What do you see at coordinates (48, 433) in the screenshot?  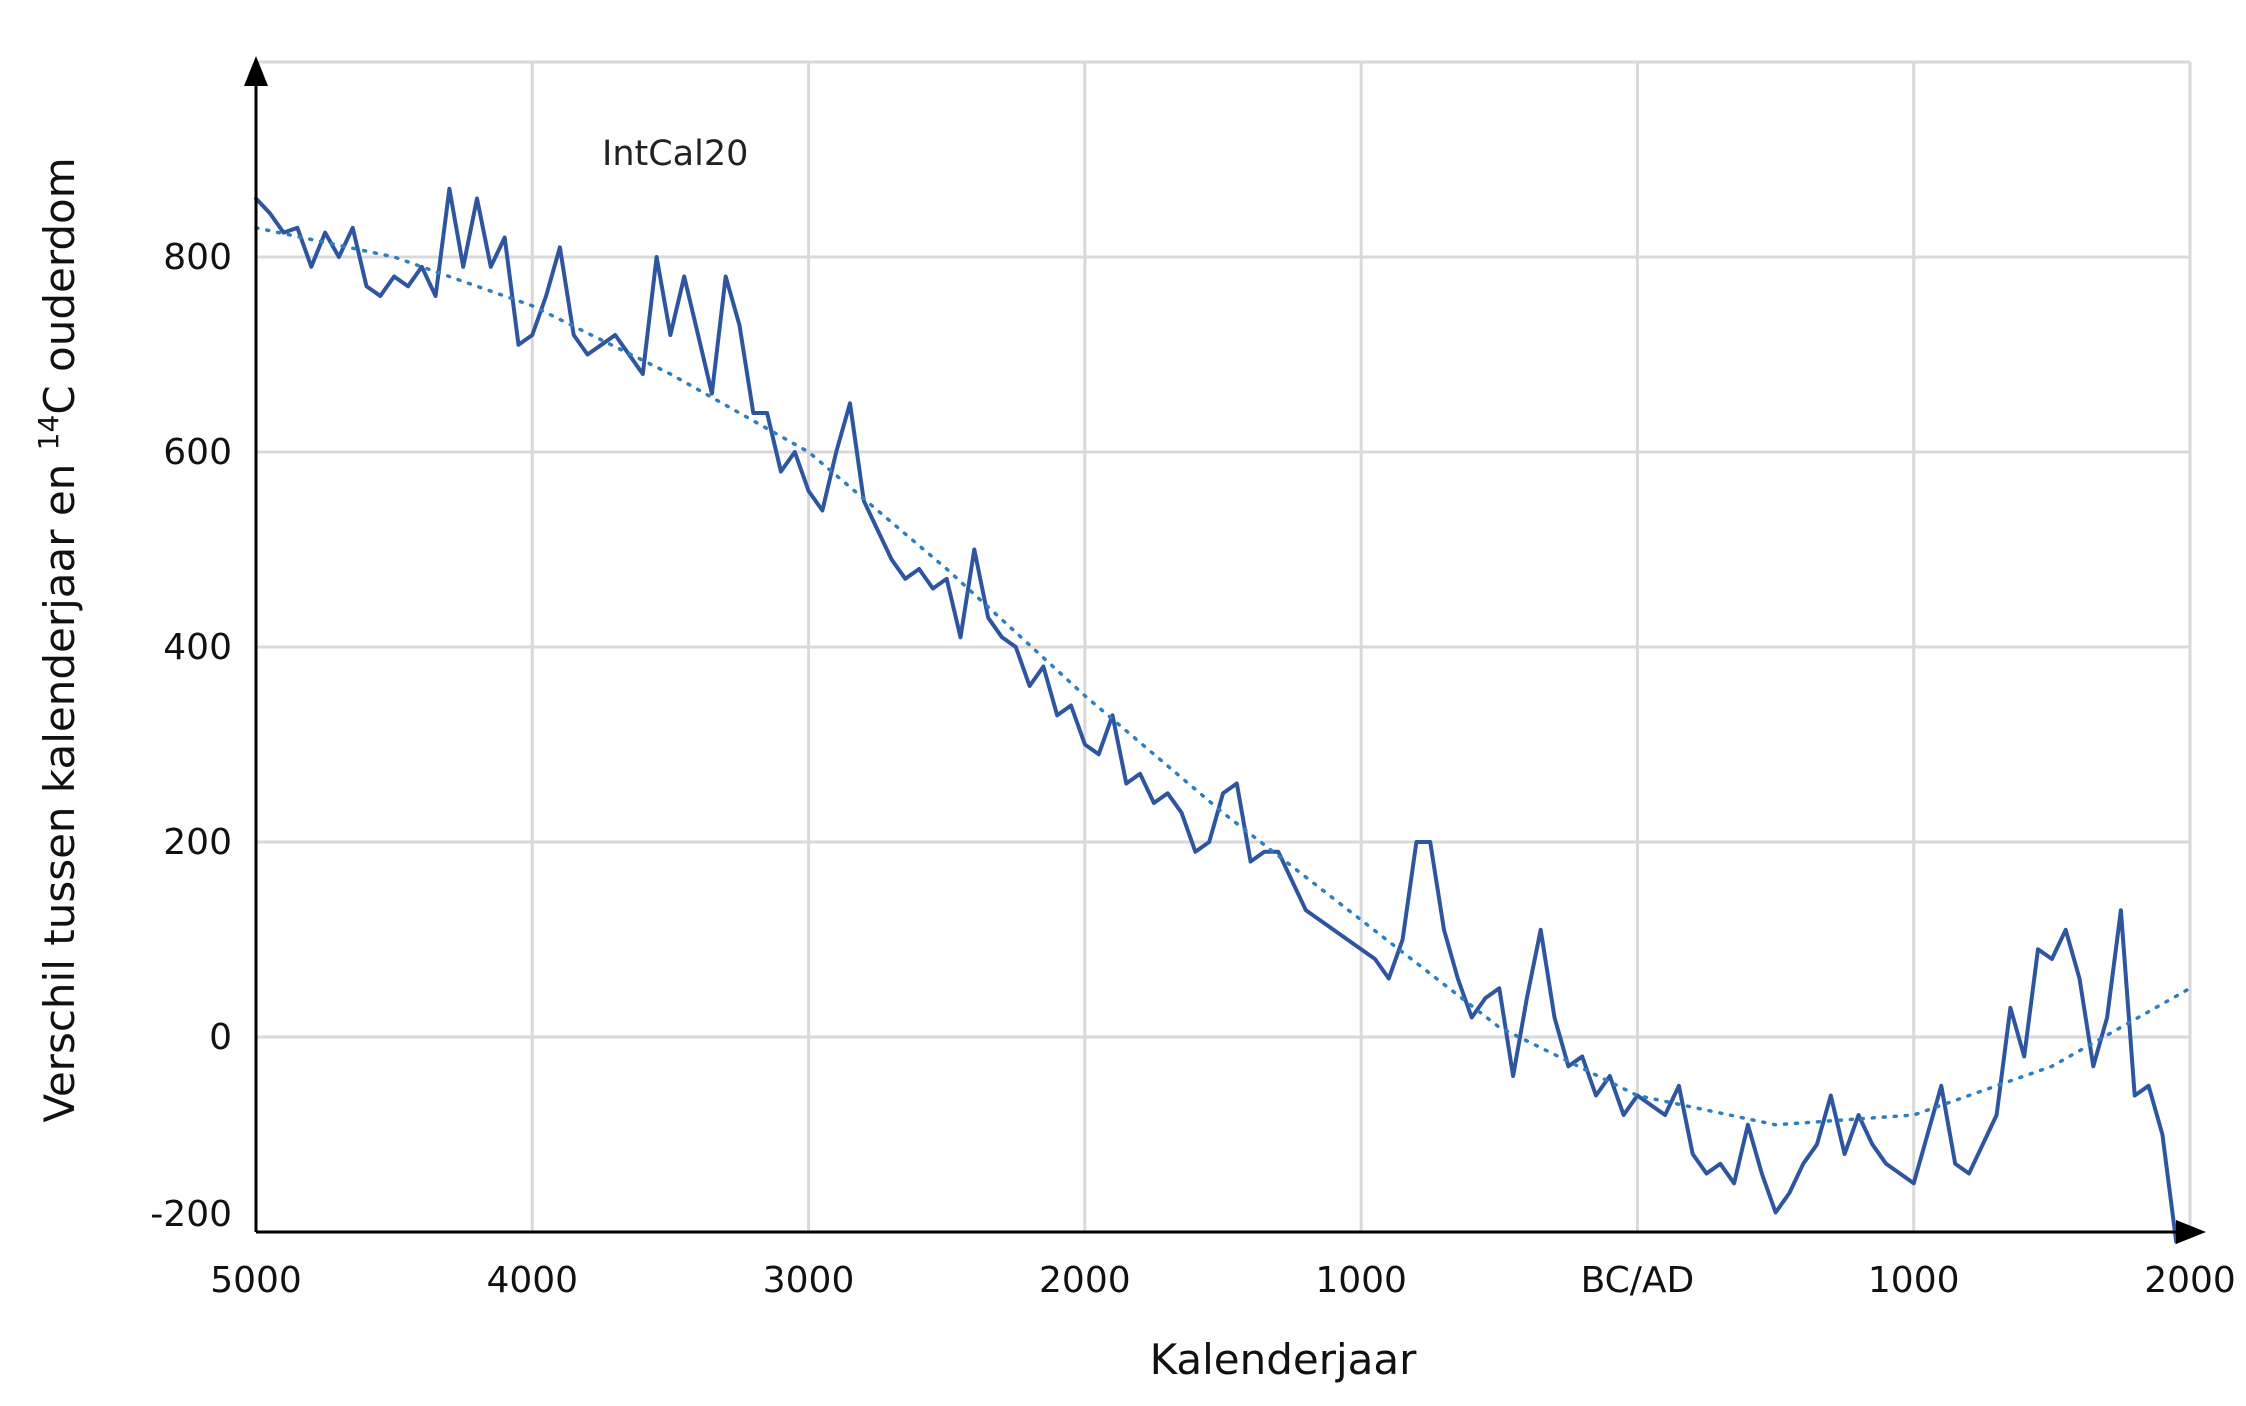 I see `y-axis-title-superscript: 14` at bounding box center [48, 433].